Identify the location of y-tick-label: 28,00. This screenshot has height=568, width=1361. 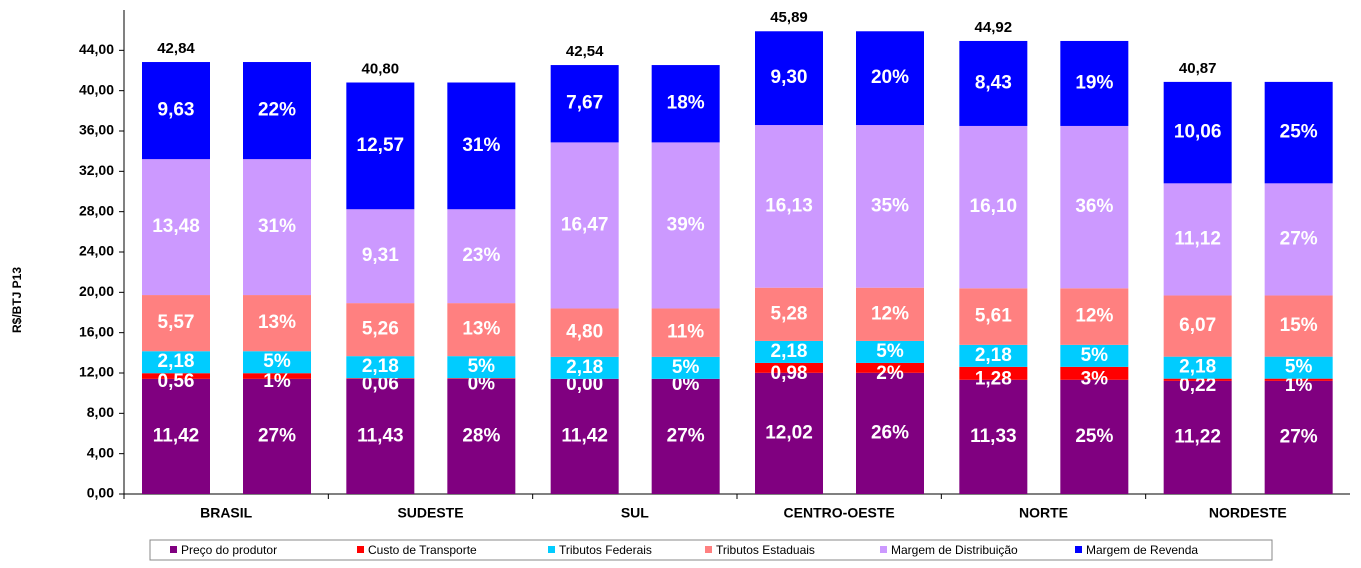
(96, 210).